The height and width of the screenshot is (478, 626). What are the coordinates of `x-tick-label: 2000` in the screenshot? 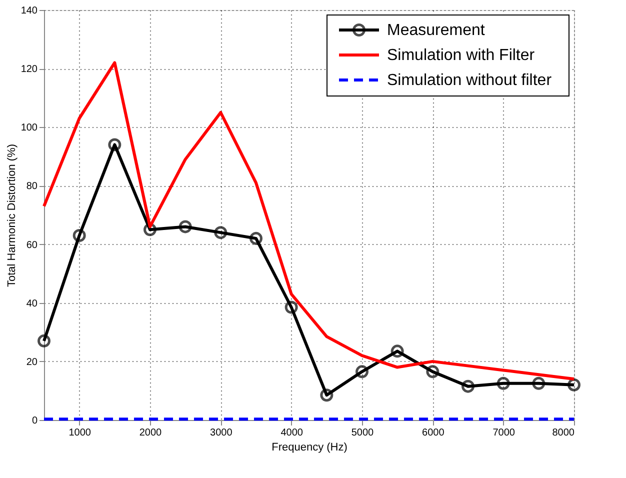 It's located at (150, 433).